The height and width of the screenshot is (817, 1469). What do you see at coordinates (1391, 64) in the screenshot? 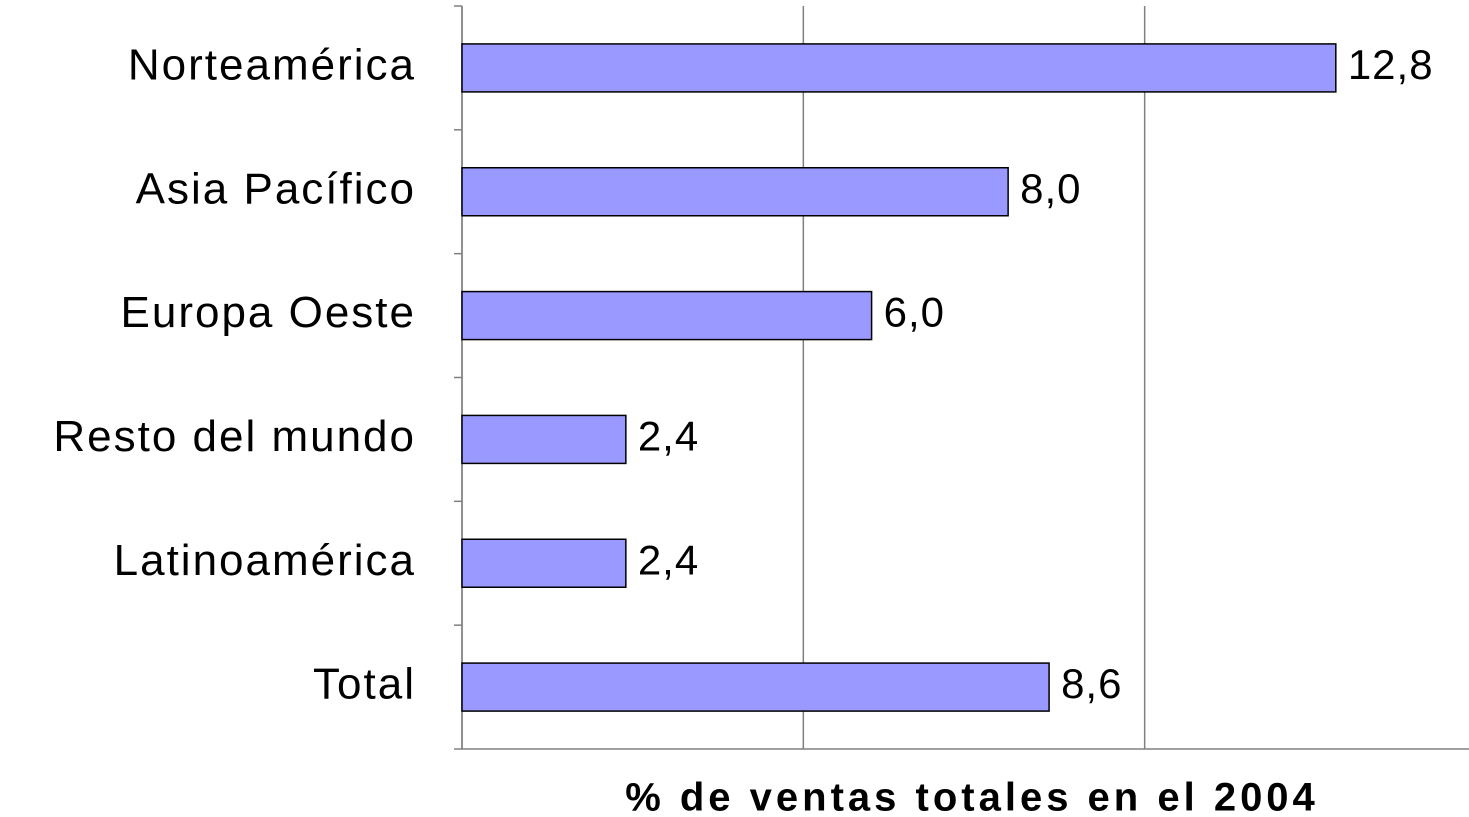
I see `data-label: 12,8` at bounding box center [1391, 64].